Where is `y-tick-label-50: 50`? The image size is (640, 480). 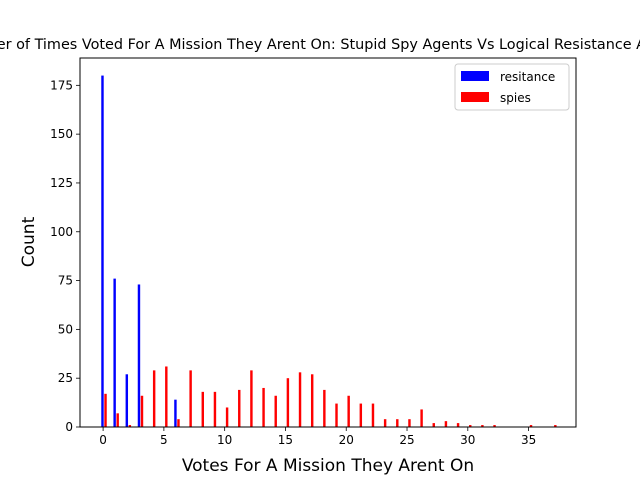 y-tick-label-50: 50 is located at coordinates (65, 329).